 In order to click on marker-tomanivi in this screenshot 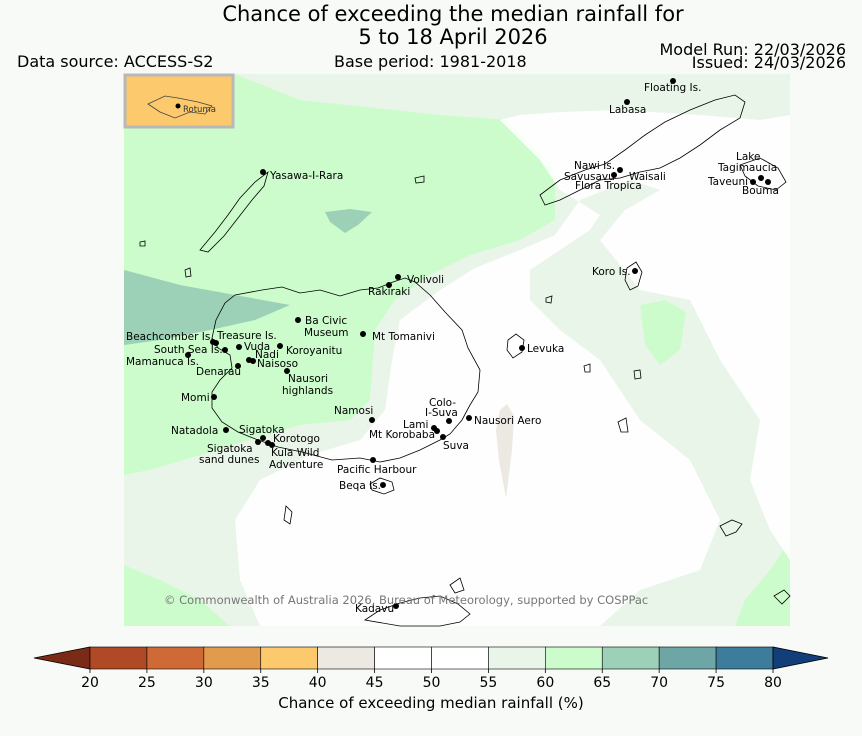, I will do `click(363, 334)`.